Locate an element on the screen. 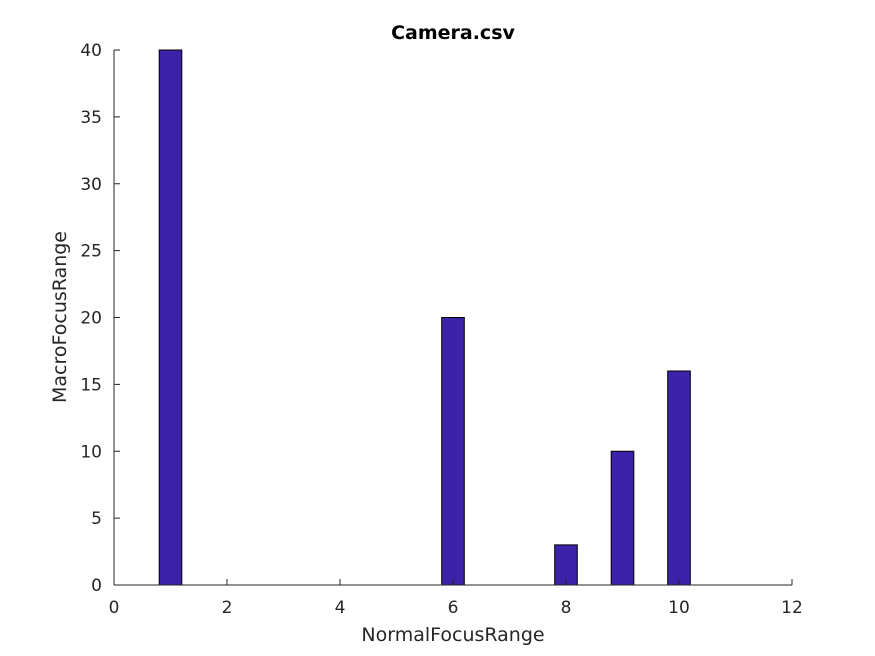  x-tick-label: 0 is located at coordinates (114, 608).